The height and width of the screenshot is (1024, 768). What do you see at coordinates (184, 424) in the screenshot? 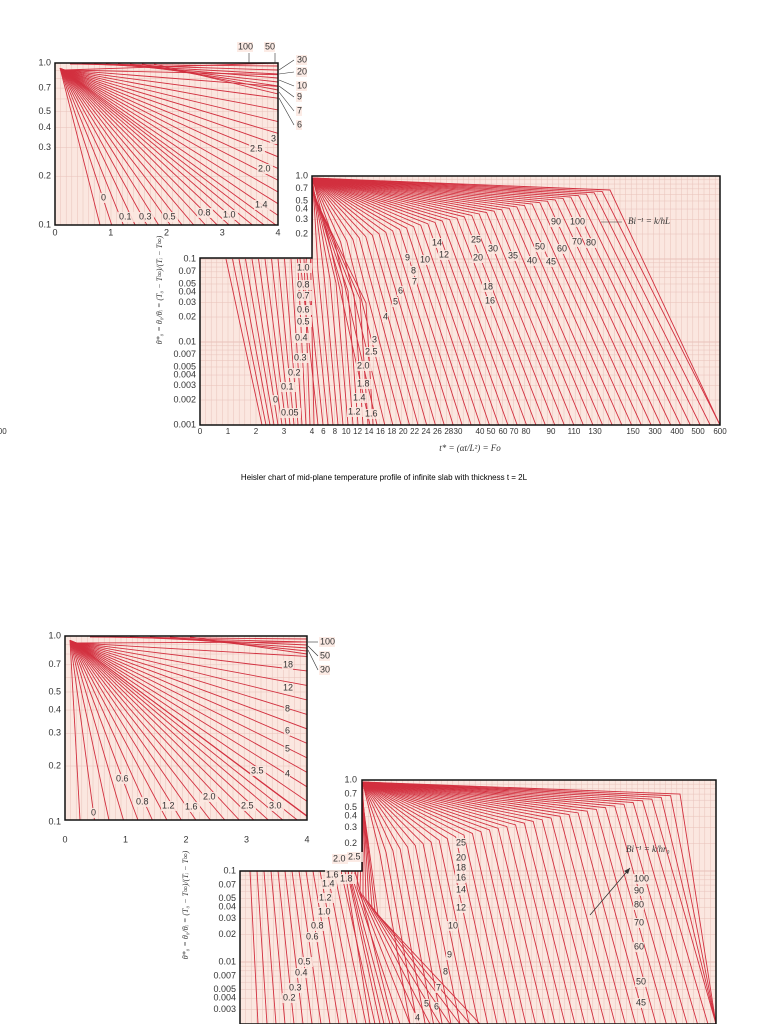
I see `y-tick-label: 0.001` at bounding box center [184, 424].